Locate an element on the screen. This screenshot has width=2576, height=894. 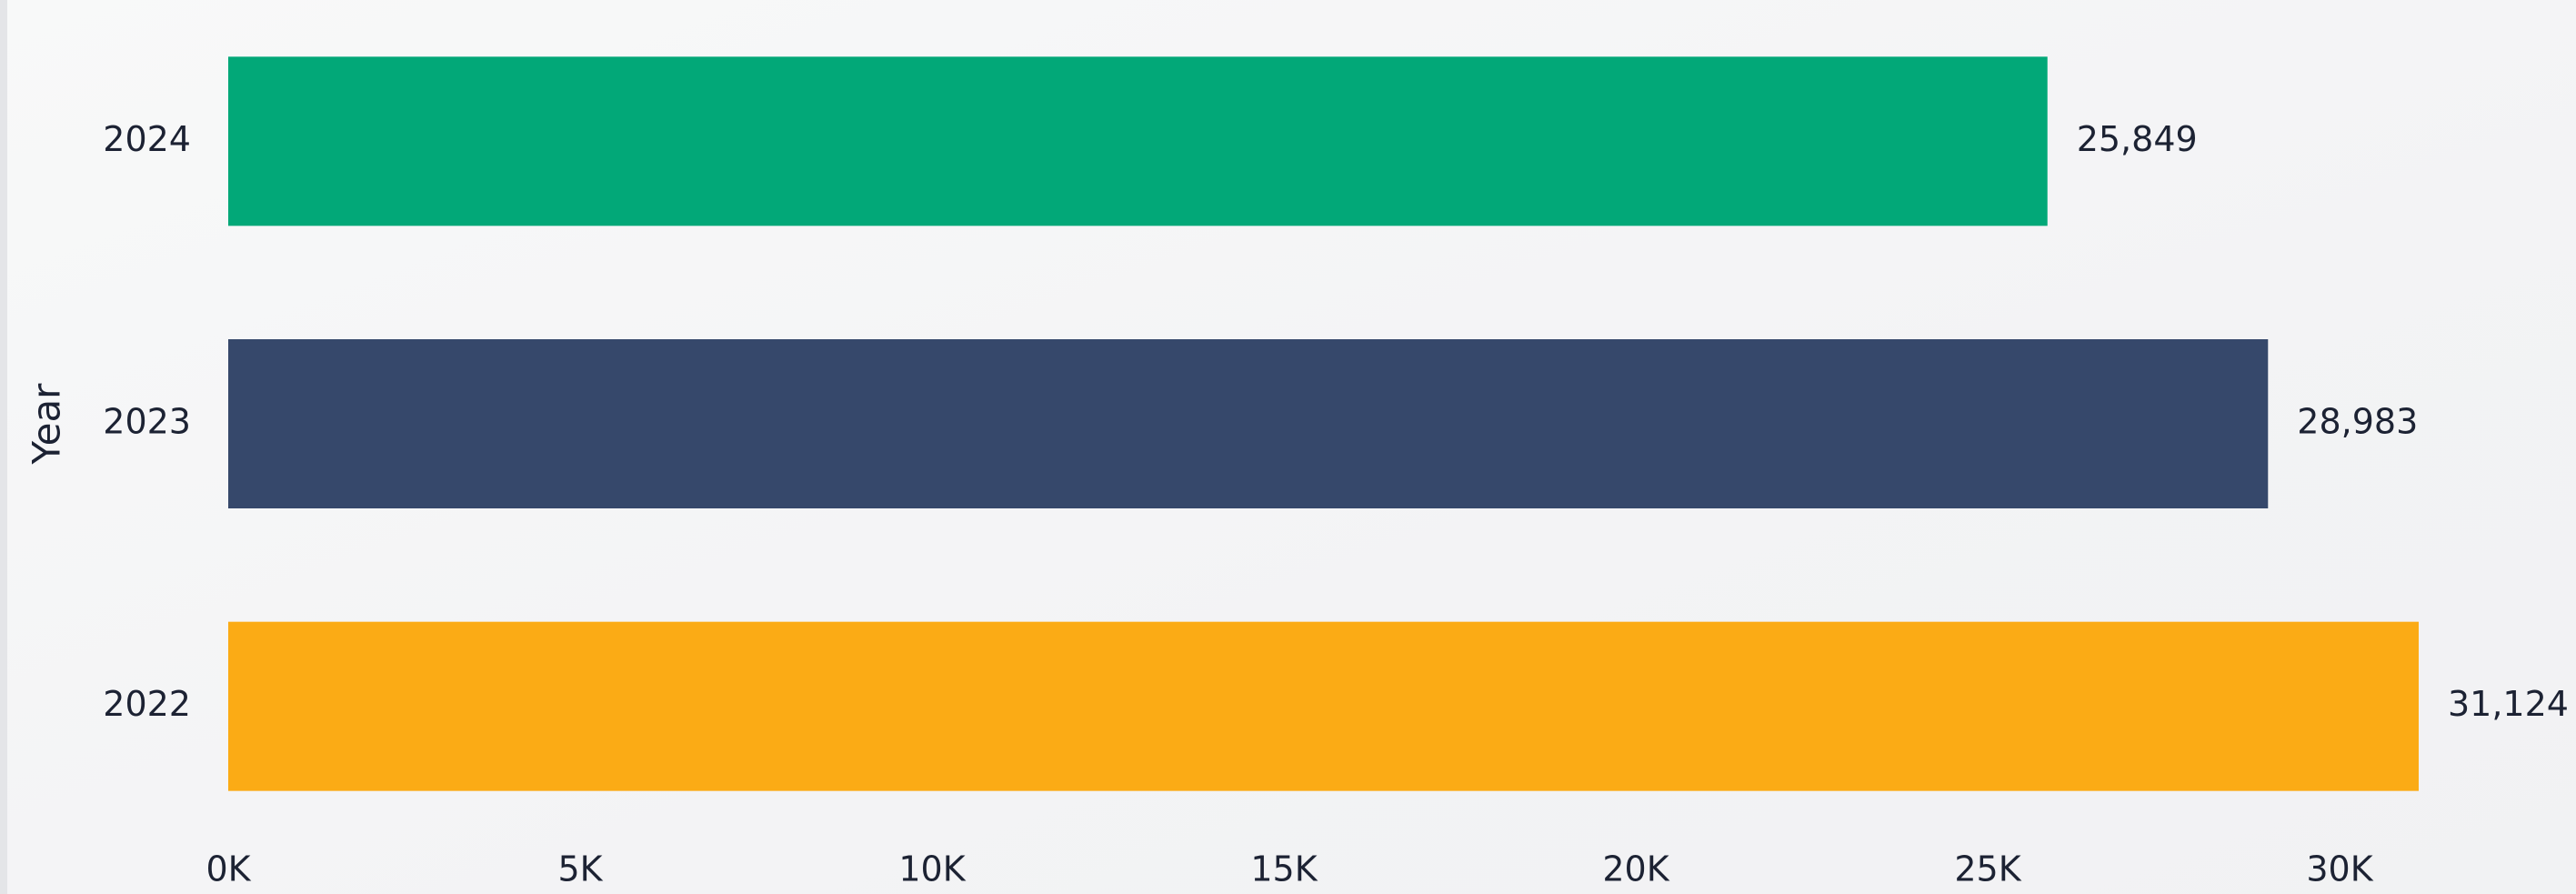
left-edge is located at coordinates (3, 447).